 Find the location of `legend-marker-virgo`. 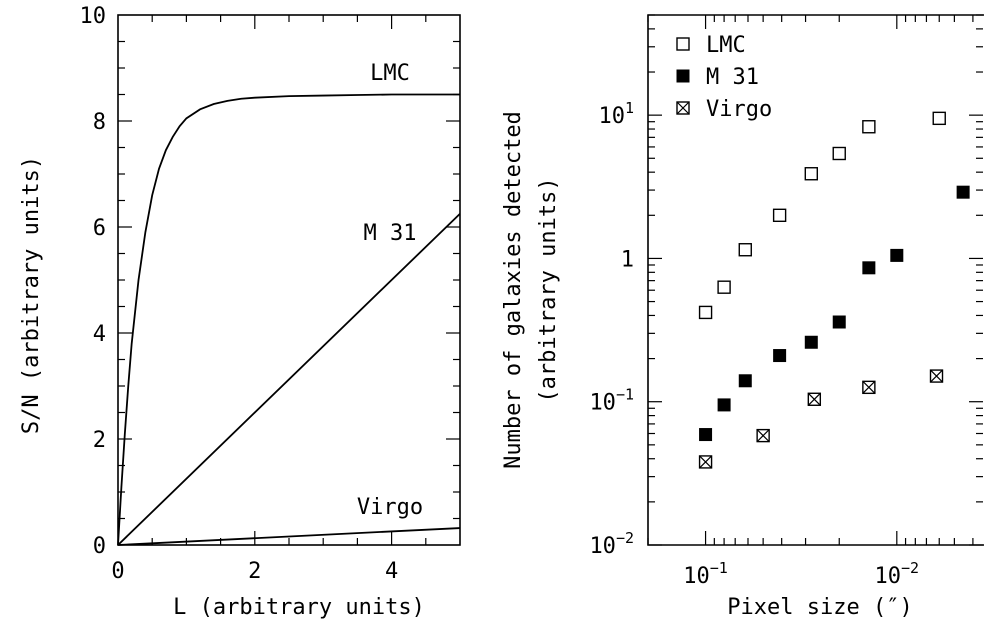

legend-marker-virgo is located at coordinates (683, 108).